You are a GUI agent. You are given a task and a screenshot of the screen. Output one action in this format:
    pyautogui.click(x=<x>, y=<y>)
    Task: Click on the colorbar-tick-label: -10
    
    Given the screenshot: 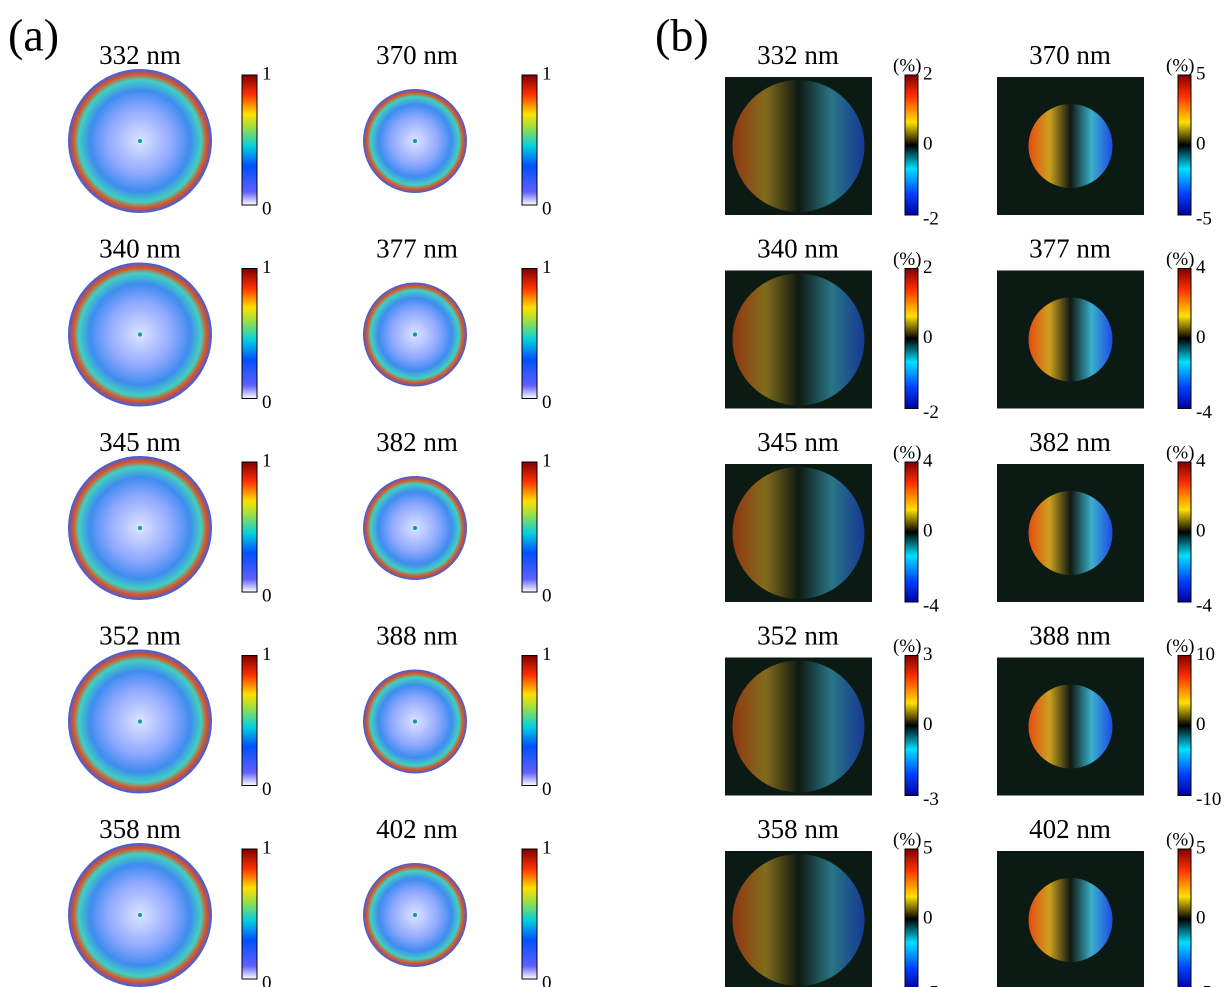 What is the action you would take?
    pyautogui.click(x=1208, y=799)
    